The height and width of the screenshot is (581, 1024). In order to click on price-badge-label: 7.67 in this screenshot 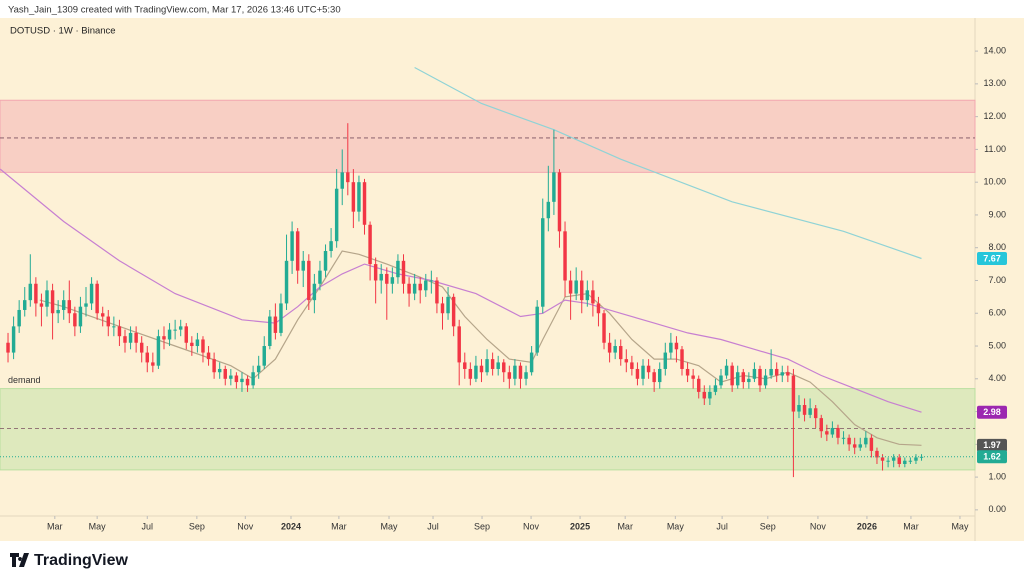, I will do `click(992, 258)`.